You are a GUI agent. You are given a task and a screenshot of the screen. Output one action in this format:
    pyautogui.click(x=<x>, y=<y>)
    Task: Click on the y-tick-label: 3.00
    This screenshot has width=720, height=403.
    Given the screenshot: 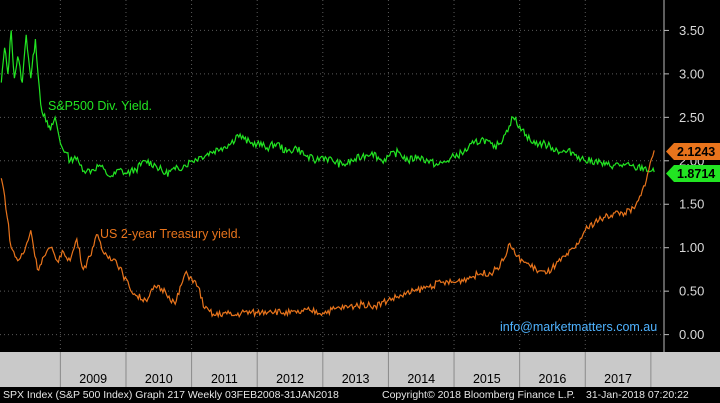 What is the action you would take?
    pyautogui.click(x=691, y=73)
    